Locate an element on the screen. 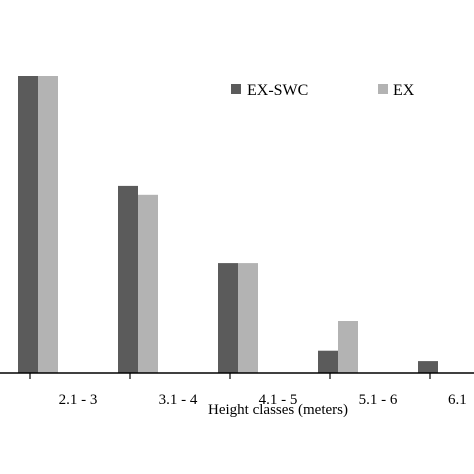 This screenshot has width=474, height=474. x-tick-label: 3.1 - 4 is located at coordinates (178, 400).